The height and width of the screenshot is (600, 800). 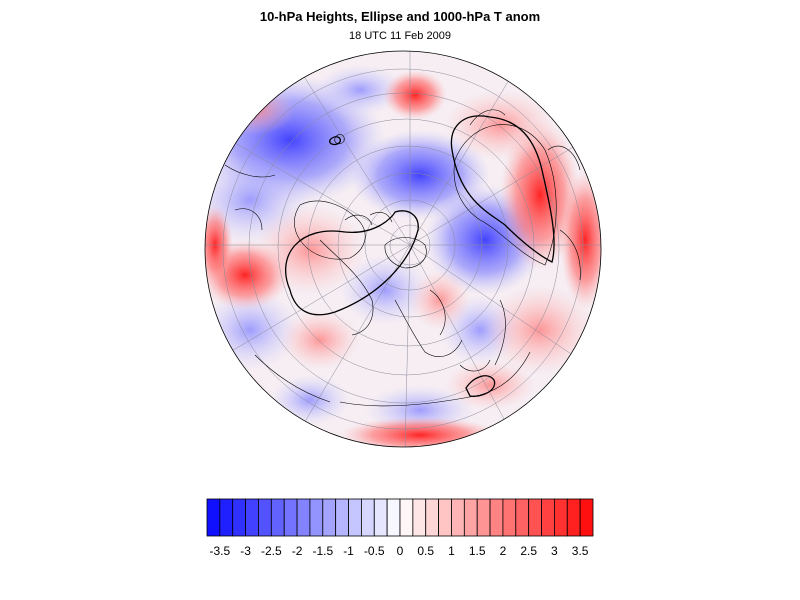 I want to click on colorbar-tick-label: 2, so click(x=503, y=551).